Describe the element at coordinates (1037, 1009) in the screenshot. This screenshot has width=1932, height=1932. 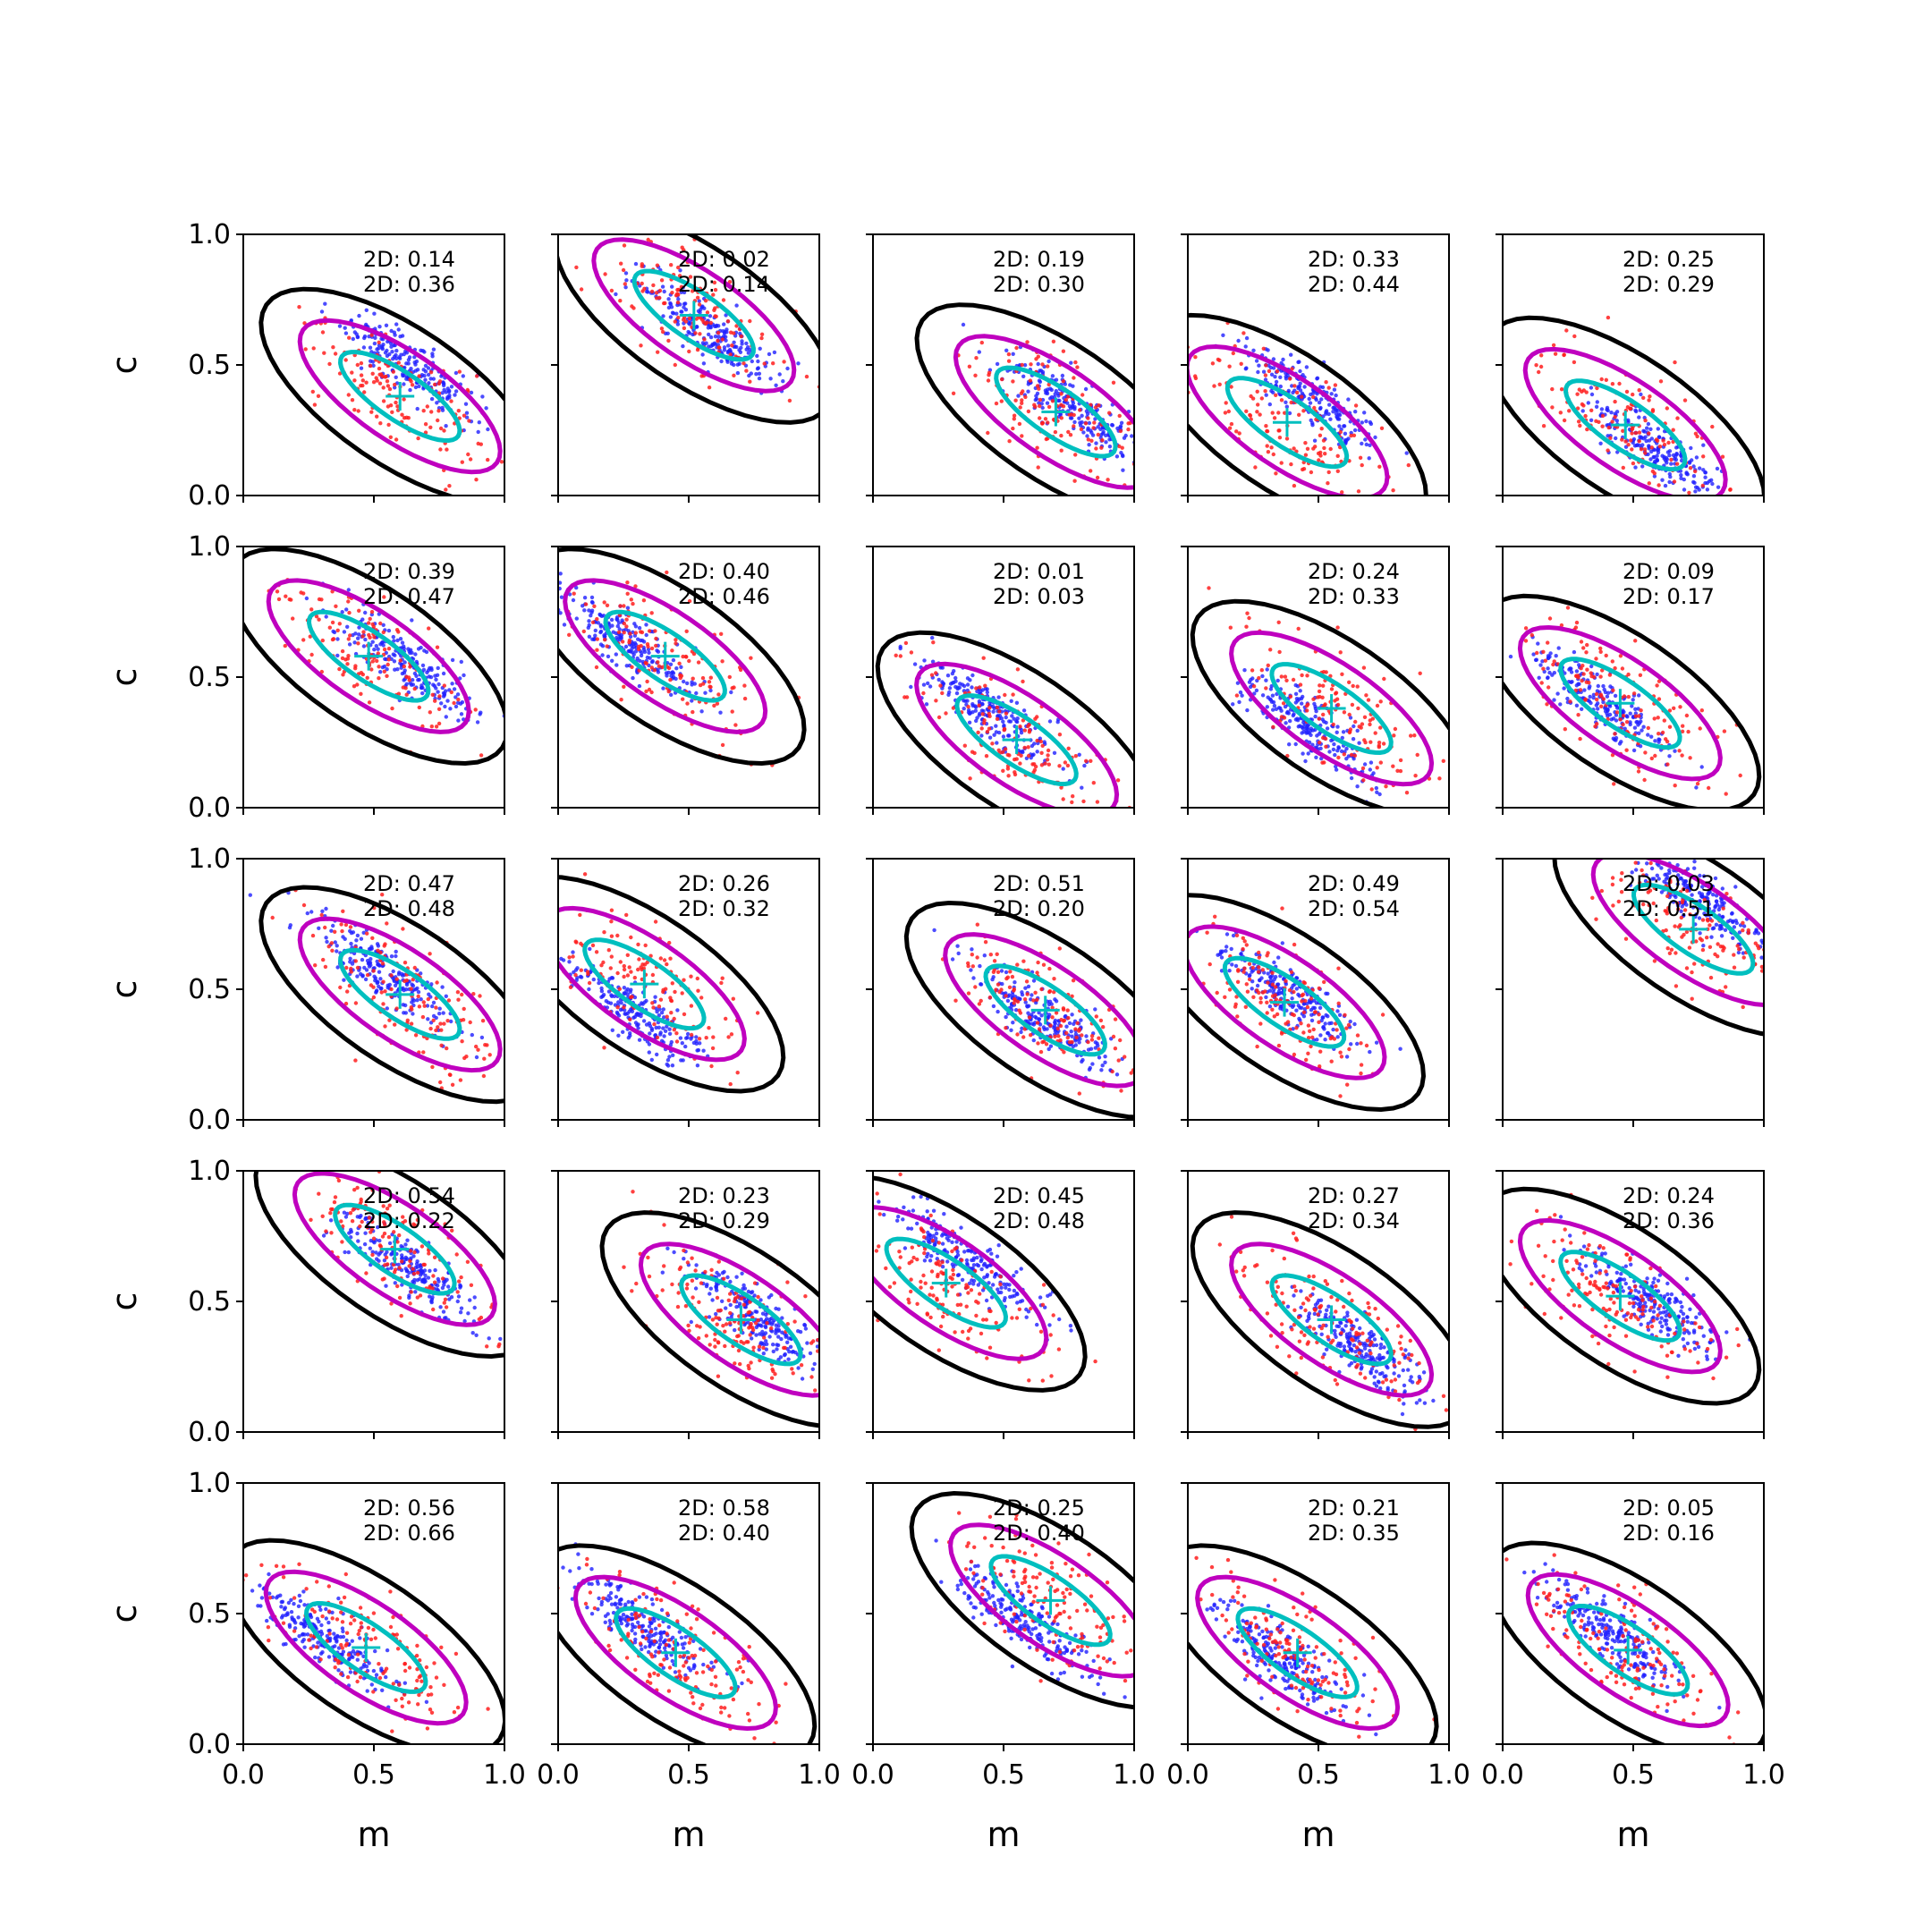
I see `red-points` at that location.